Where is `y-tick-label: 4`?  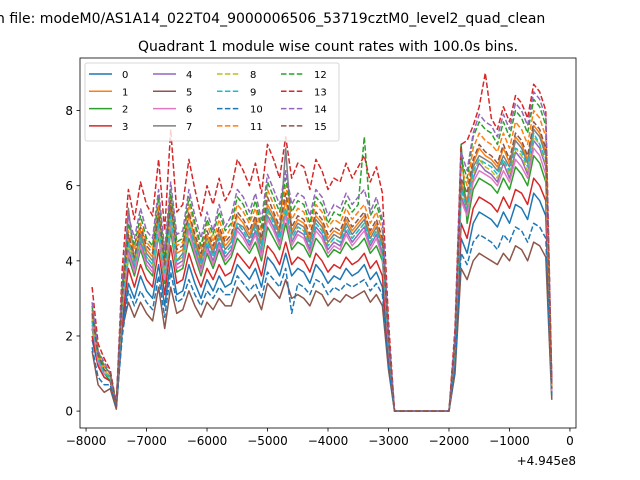 y-tick-label: 4 is located at coordinates (69, 261).